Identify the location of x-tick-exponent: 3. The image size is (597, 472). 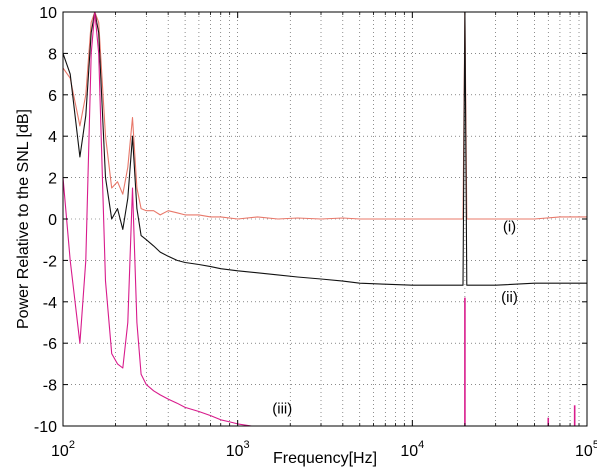
(247, 445).